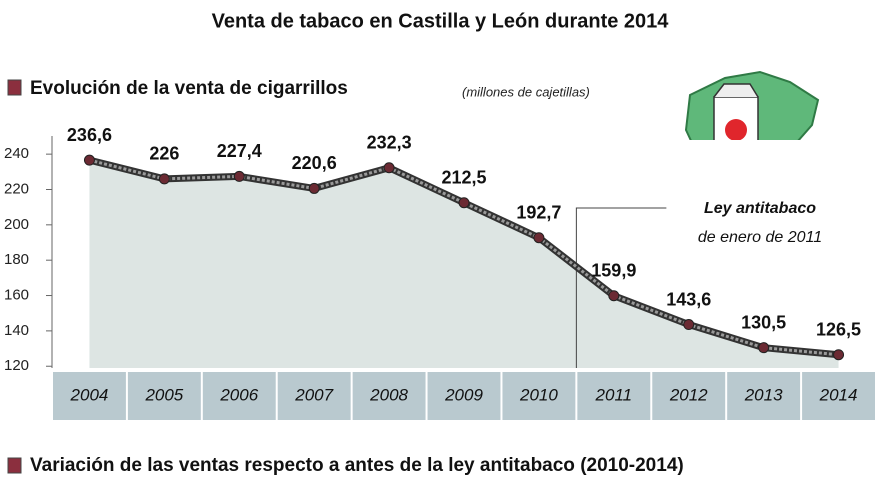 Image resolution: width=880 pixels, height=495 pixels. What do you see at coordinates (16, 259) in the screenshot?
I see `y-tick-label: 180` at bounding box center [16, 259].